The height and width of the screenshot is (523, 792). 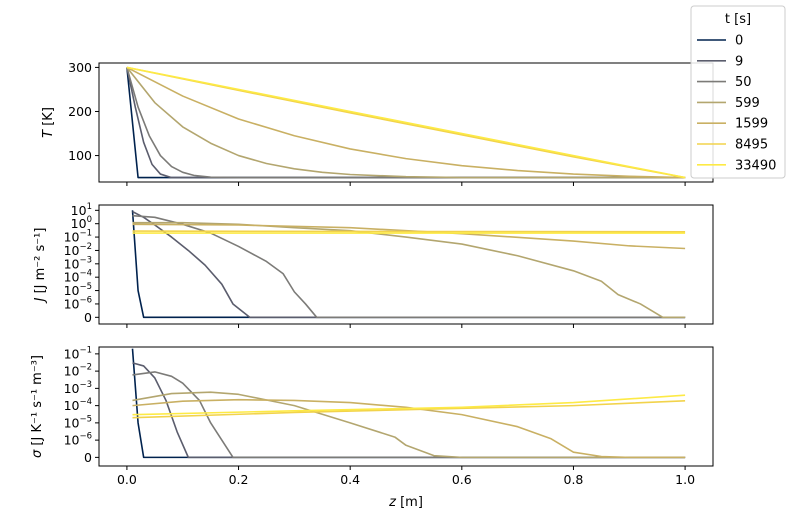 I want to click on heat-flux-x-ticks, so click(x=406, y=326).